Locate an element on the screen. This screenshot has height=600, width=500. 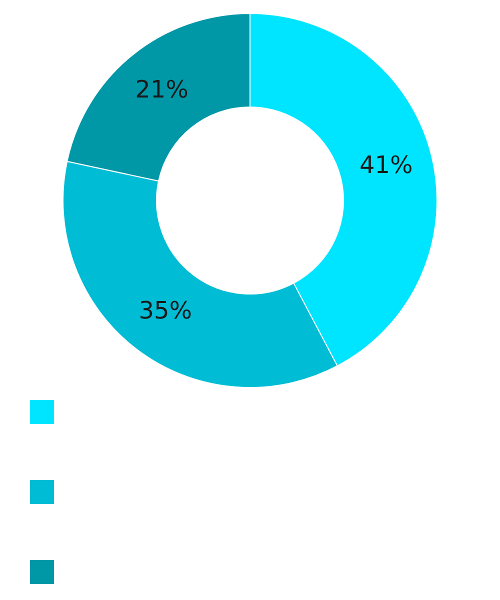
data-label: 21% is located at coordinates (161, 90).